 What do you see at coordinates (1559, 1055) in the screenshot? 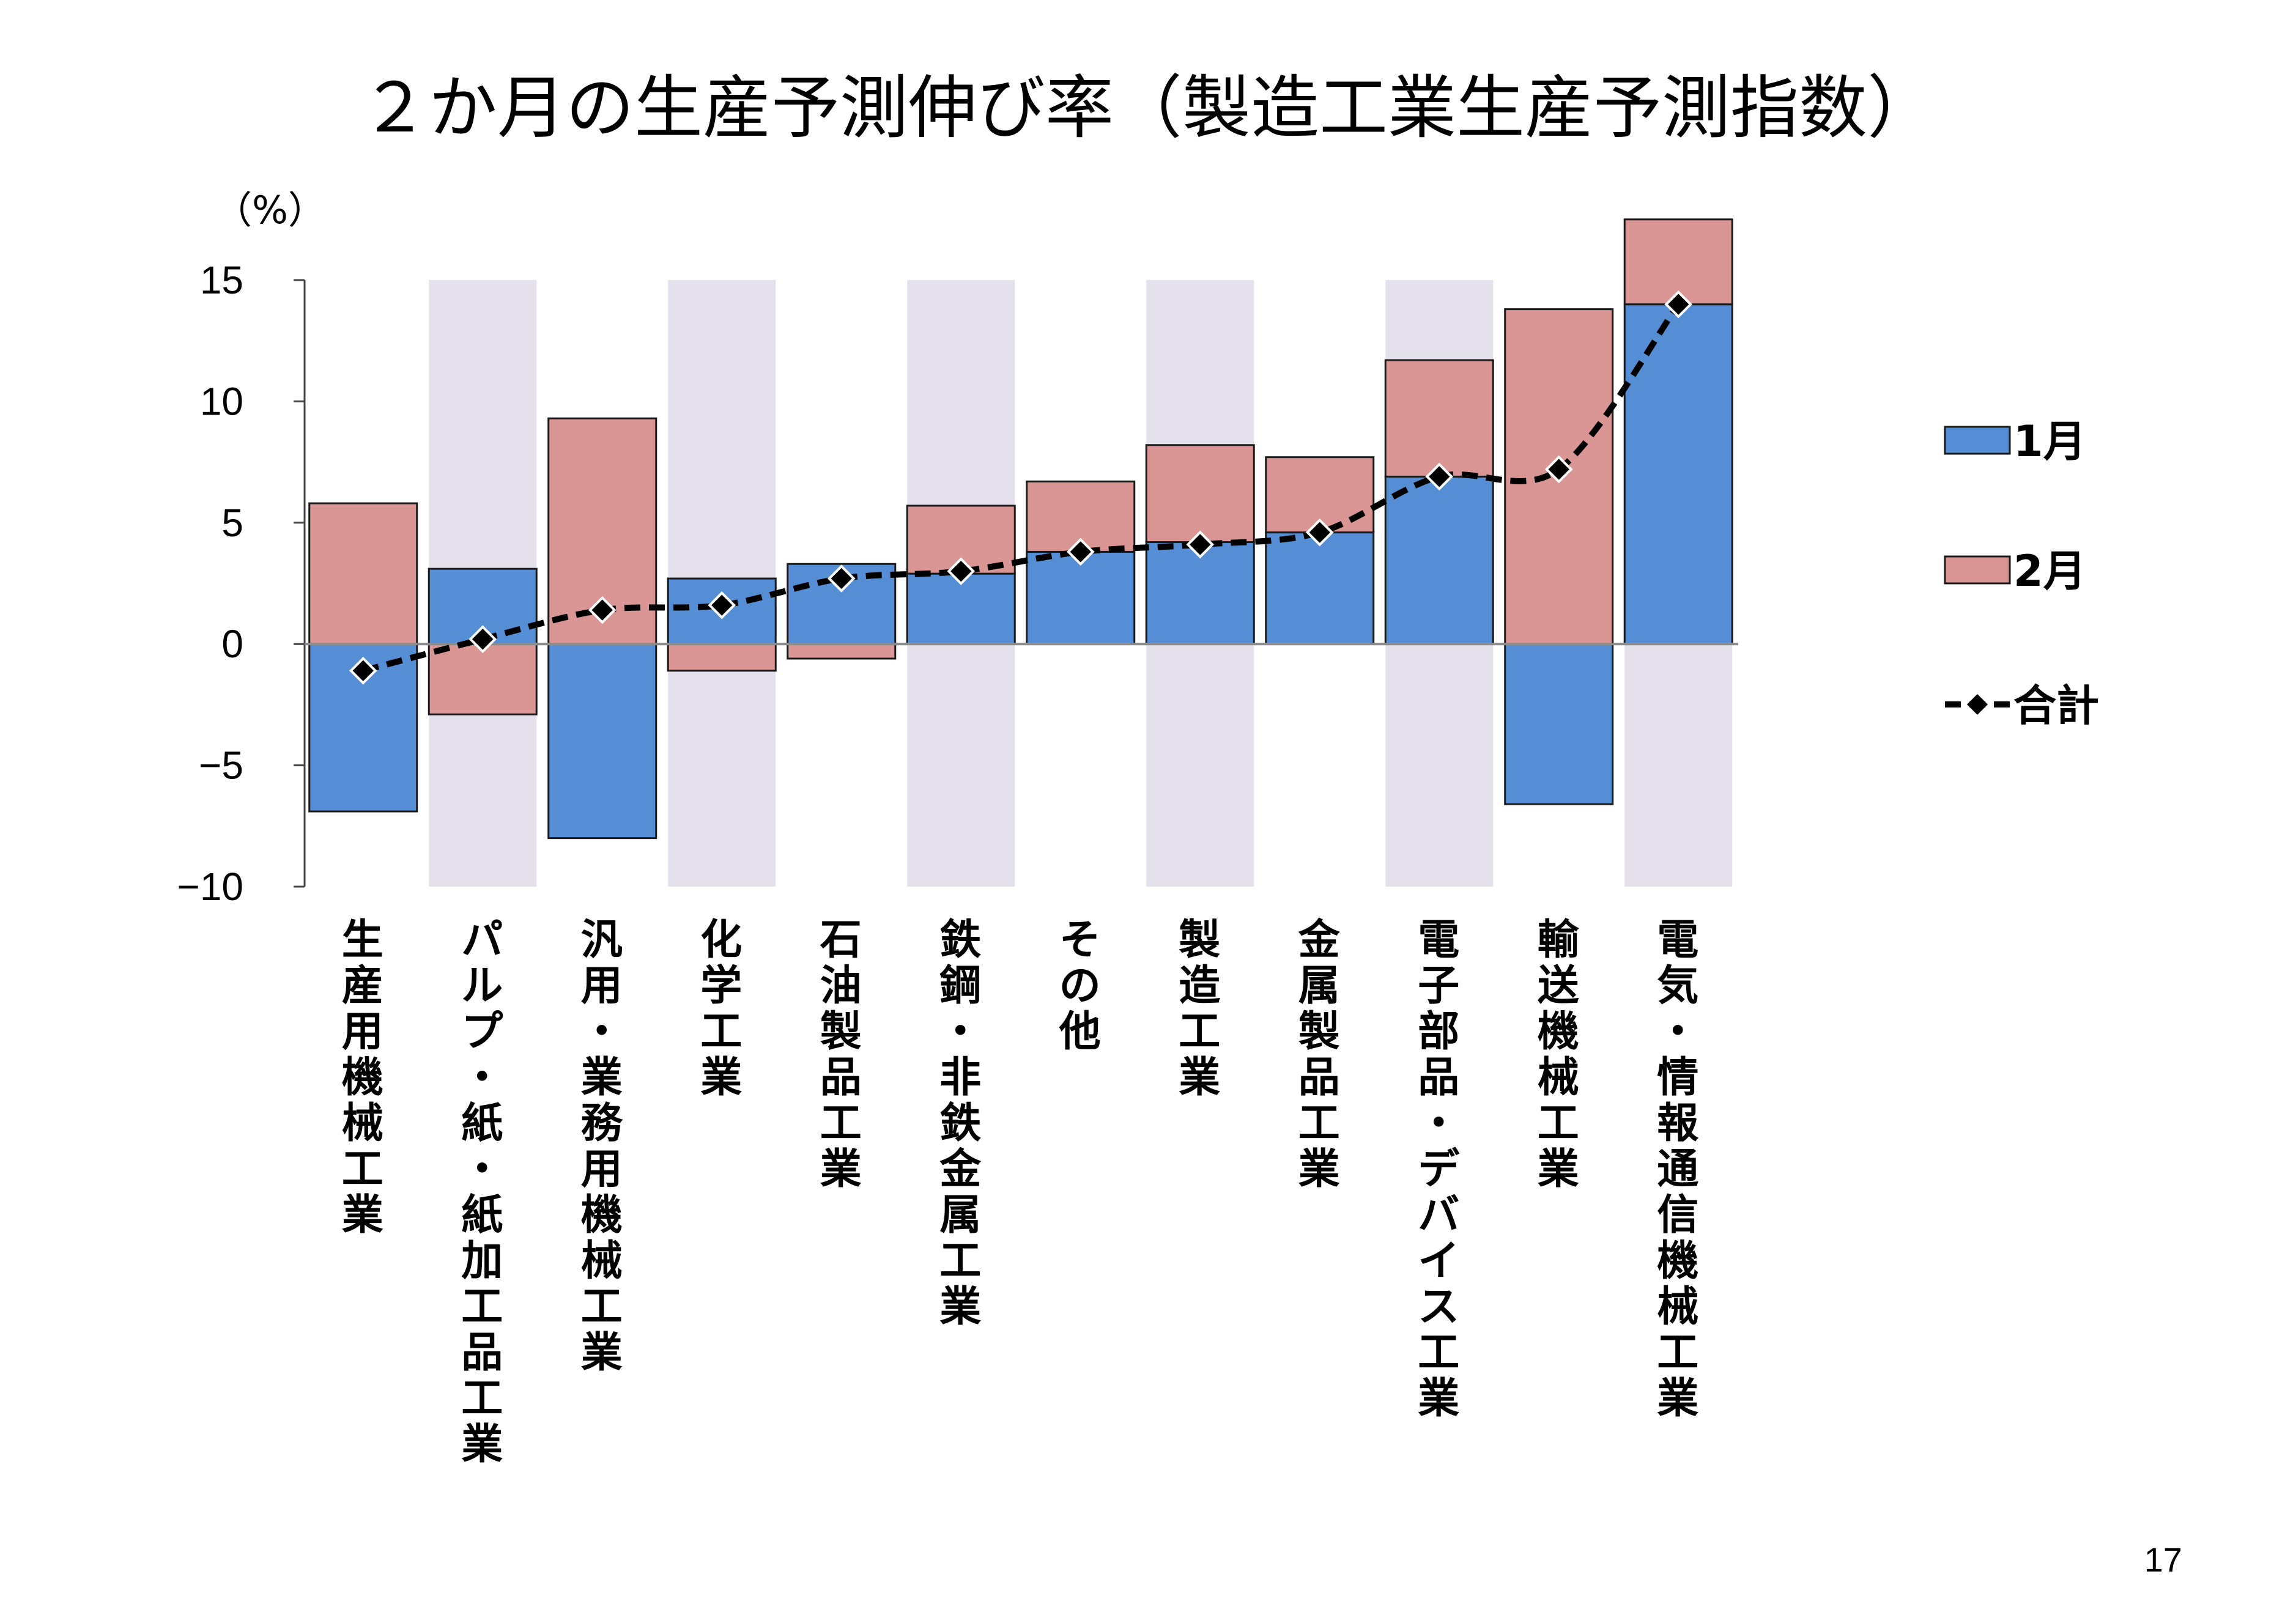
I see `category-label-10: 輸送機械工業` at bounding box center [1559, 1055].